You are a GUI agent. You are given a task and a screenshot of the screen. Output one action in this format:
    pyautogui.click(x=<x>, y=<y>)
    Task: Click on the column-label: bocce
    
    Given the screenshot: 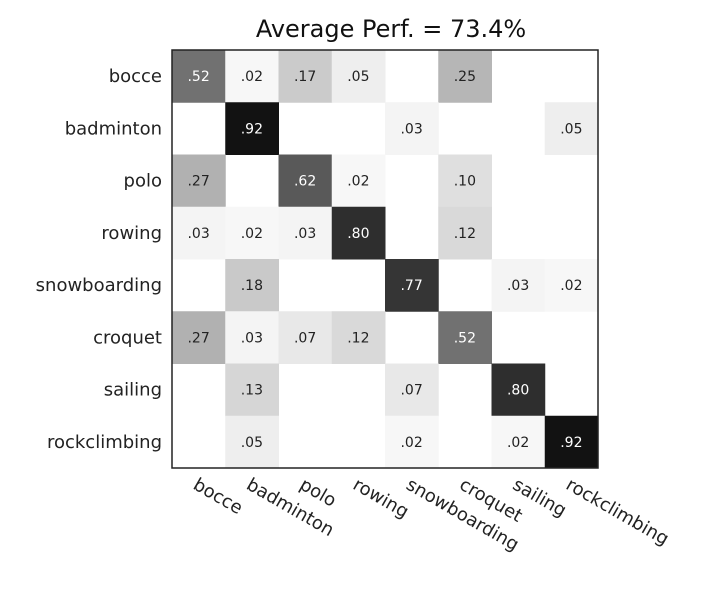 What is the action you would take?
    pyautogui.click(x=218, y=496)
    